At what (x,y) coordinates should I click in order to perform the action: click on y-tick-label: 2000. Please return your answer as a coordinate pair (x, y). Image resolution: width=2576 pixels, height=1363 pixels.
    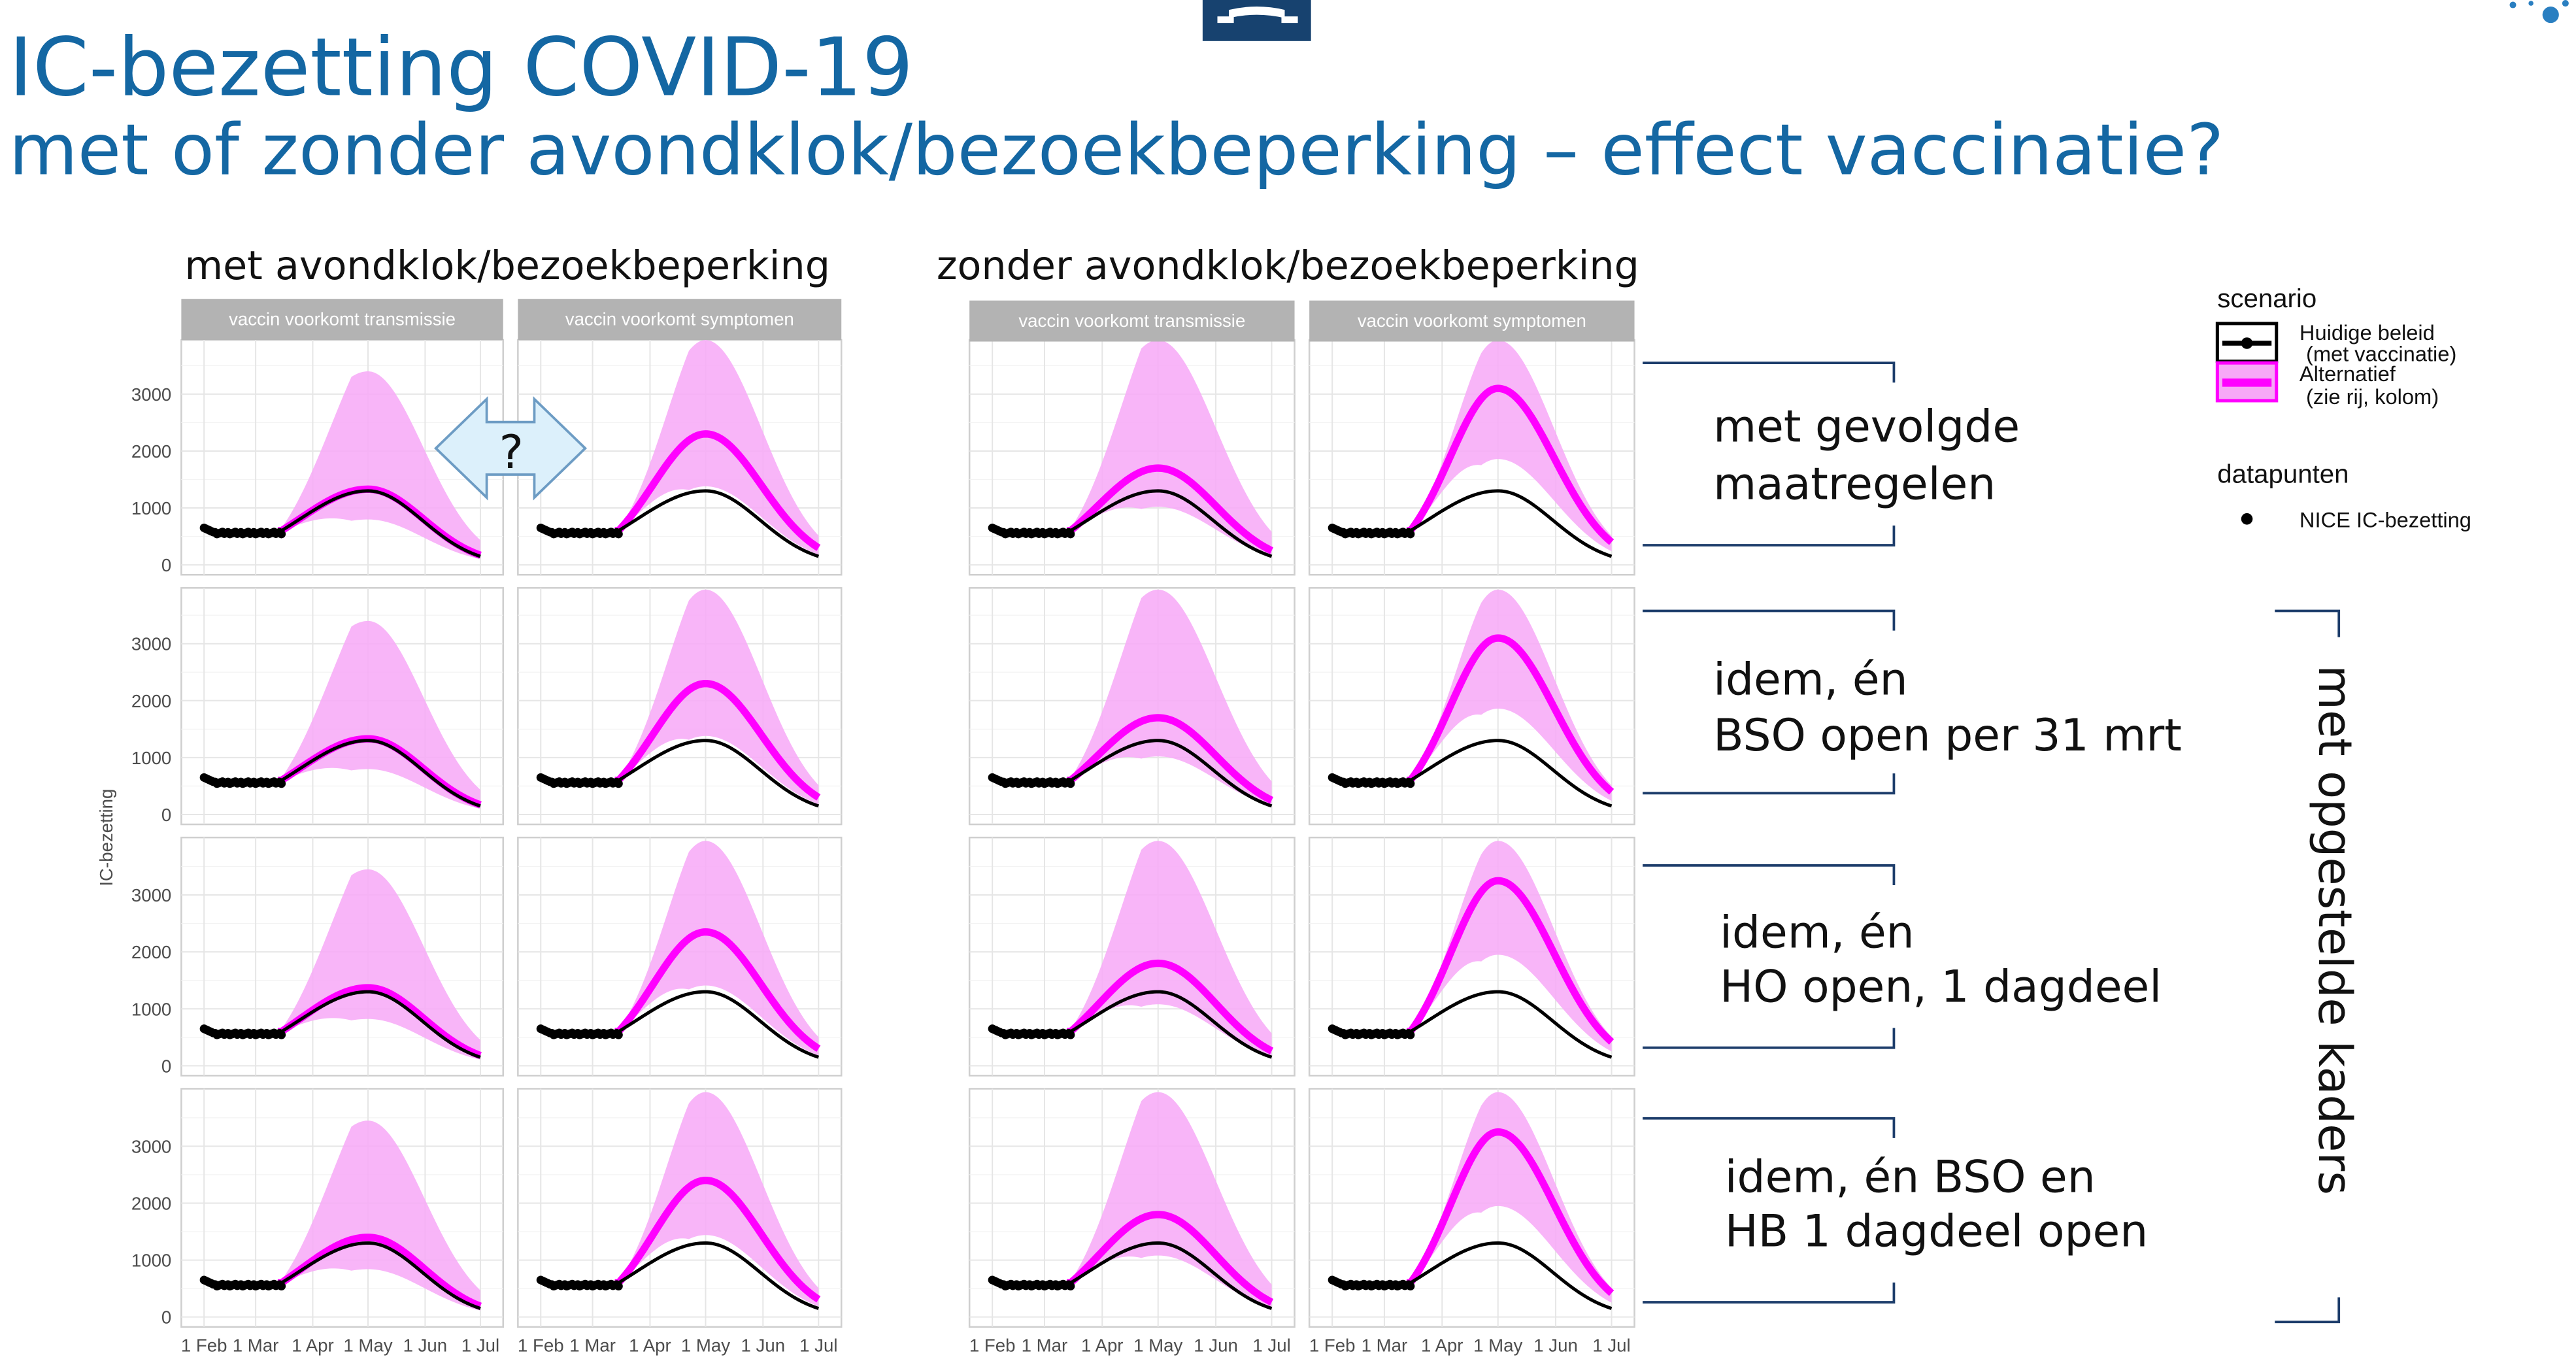
    Looking at the image, I should click on (151, 952).